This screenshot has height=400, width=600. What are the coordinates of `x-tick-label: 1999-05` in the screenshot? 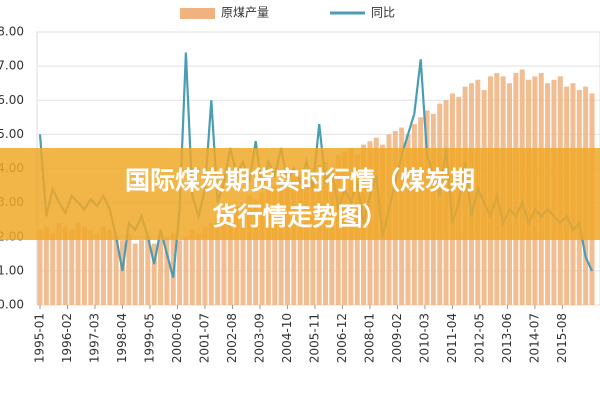 It's located at (149, 338).